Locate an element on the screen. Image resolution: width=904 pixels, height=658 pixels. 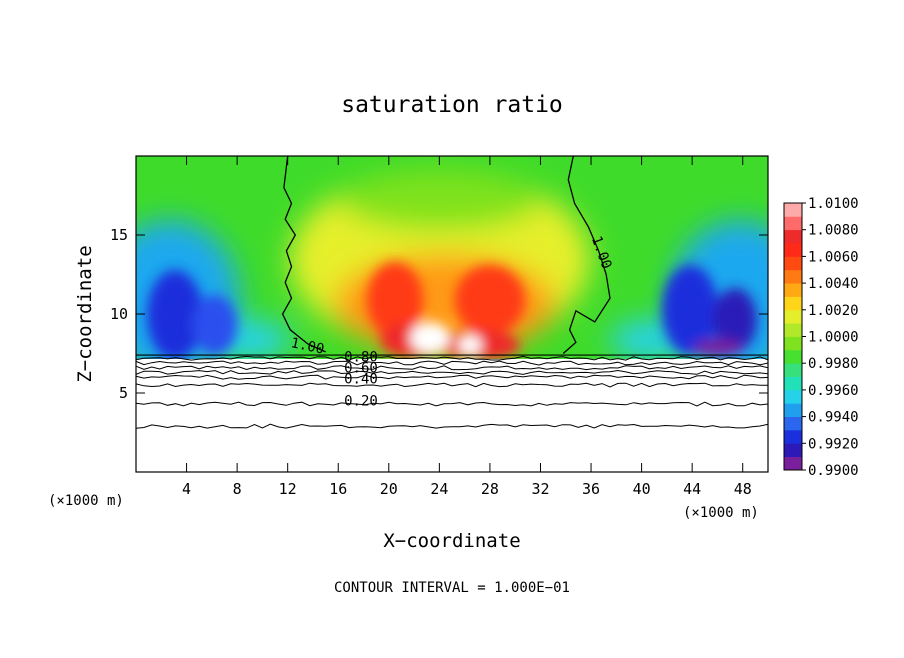
colorbar-label: 0.9900 is located at coordinates (833, 471).